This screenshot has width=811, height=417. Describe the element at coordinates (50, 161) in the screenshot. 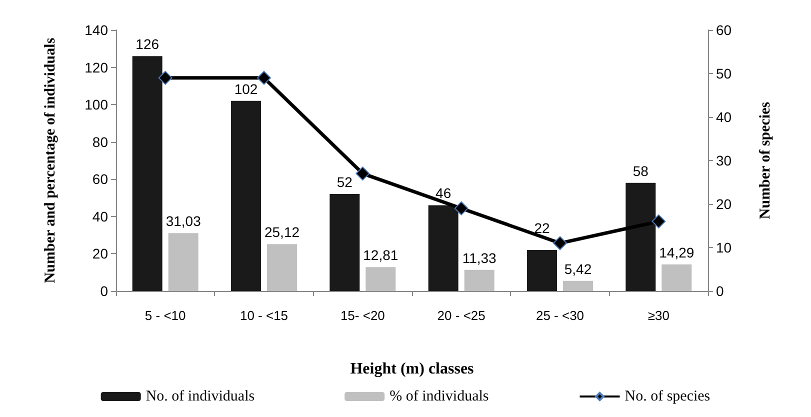

I see `y-axis-title: Number and percentage of individuals` at that location.